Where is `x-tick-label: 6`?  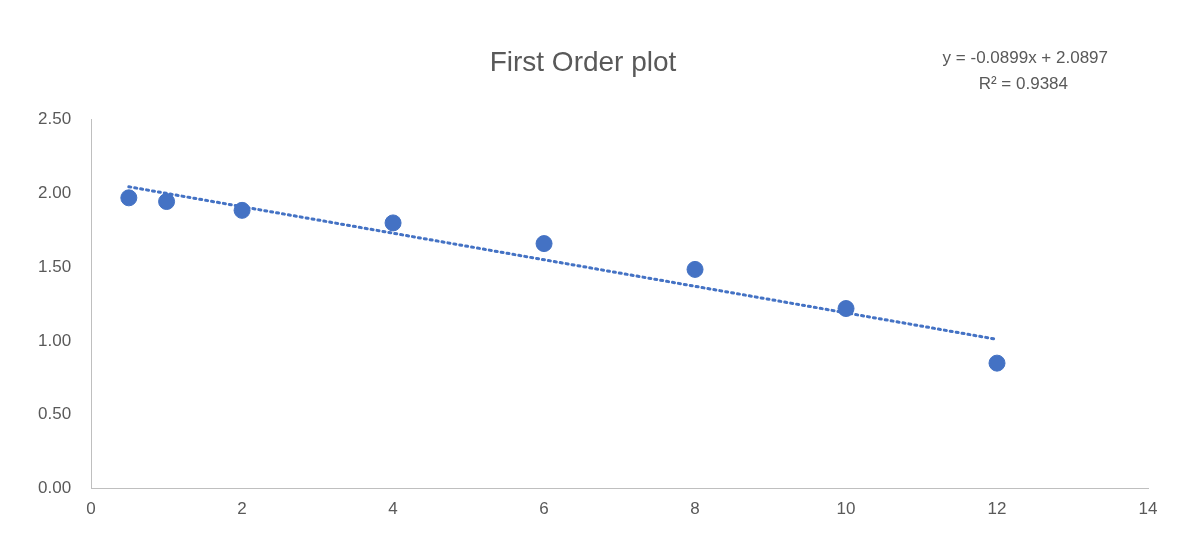 x-tick-label: 6 is located at coordinates (544, 509).